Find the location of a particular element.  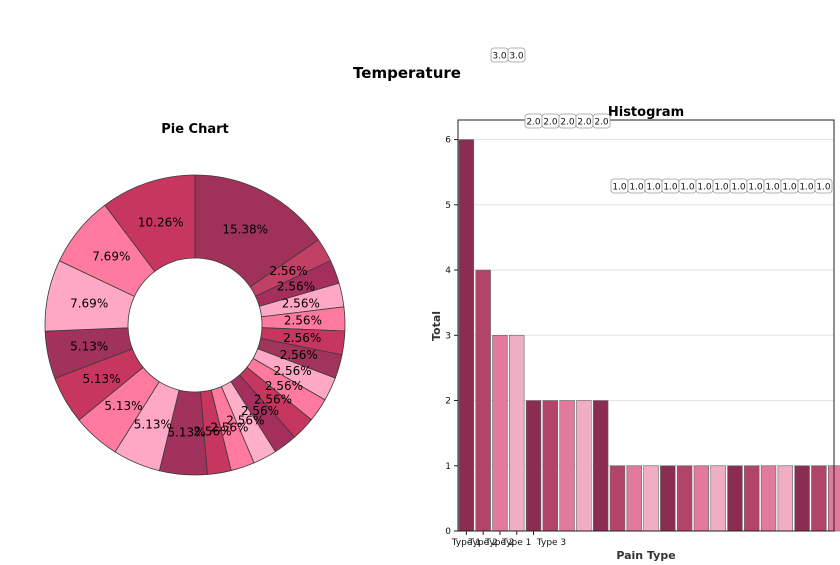

pie-chart-title: Pie Chart is located at coordinates (195, 129).